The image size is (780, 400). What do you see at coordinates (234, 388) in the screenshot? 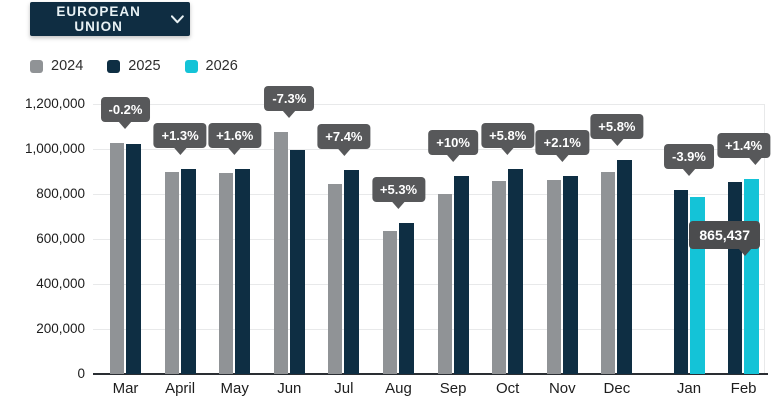
I see `x-axis-label-may: May` at bounding box center [234, 388].